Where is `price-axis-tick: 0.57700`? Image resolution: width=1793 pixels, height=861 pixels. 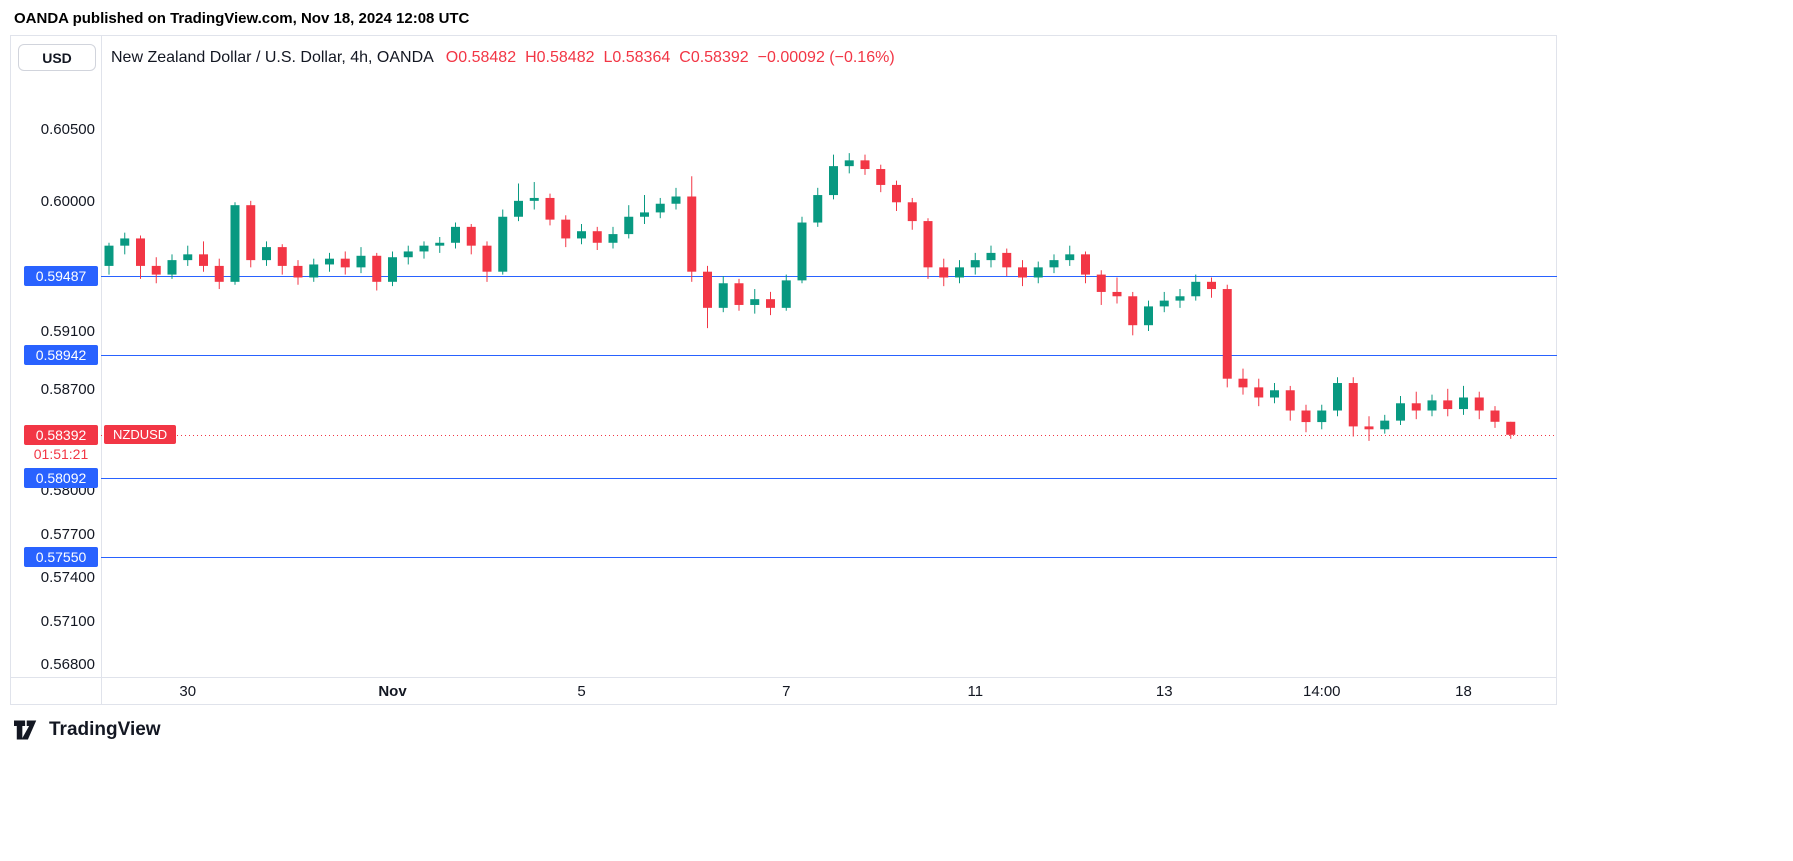 price-axis-tick: 0.57700 is located at coordinates (67, 534).